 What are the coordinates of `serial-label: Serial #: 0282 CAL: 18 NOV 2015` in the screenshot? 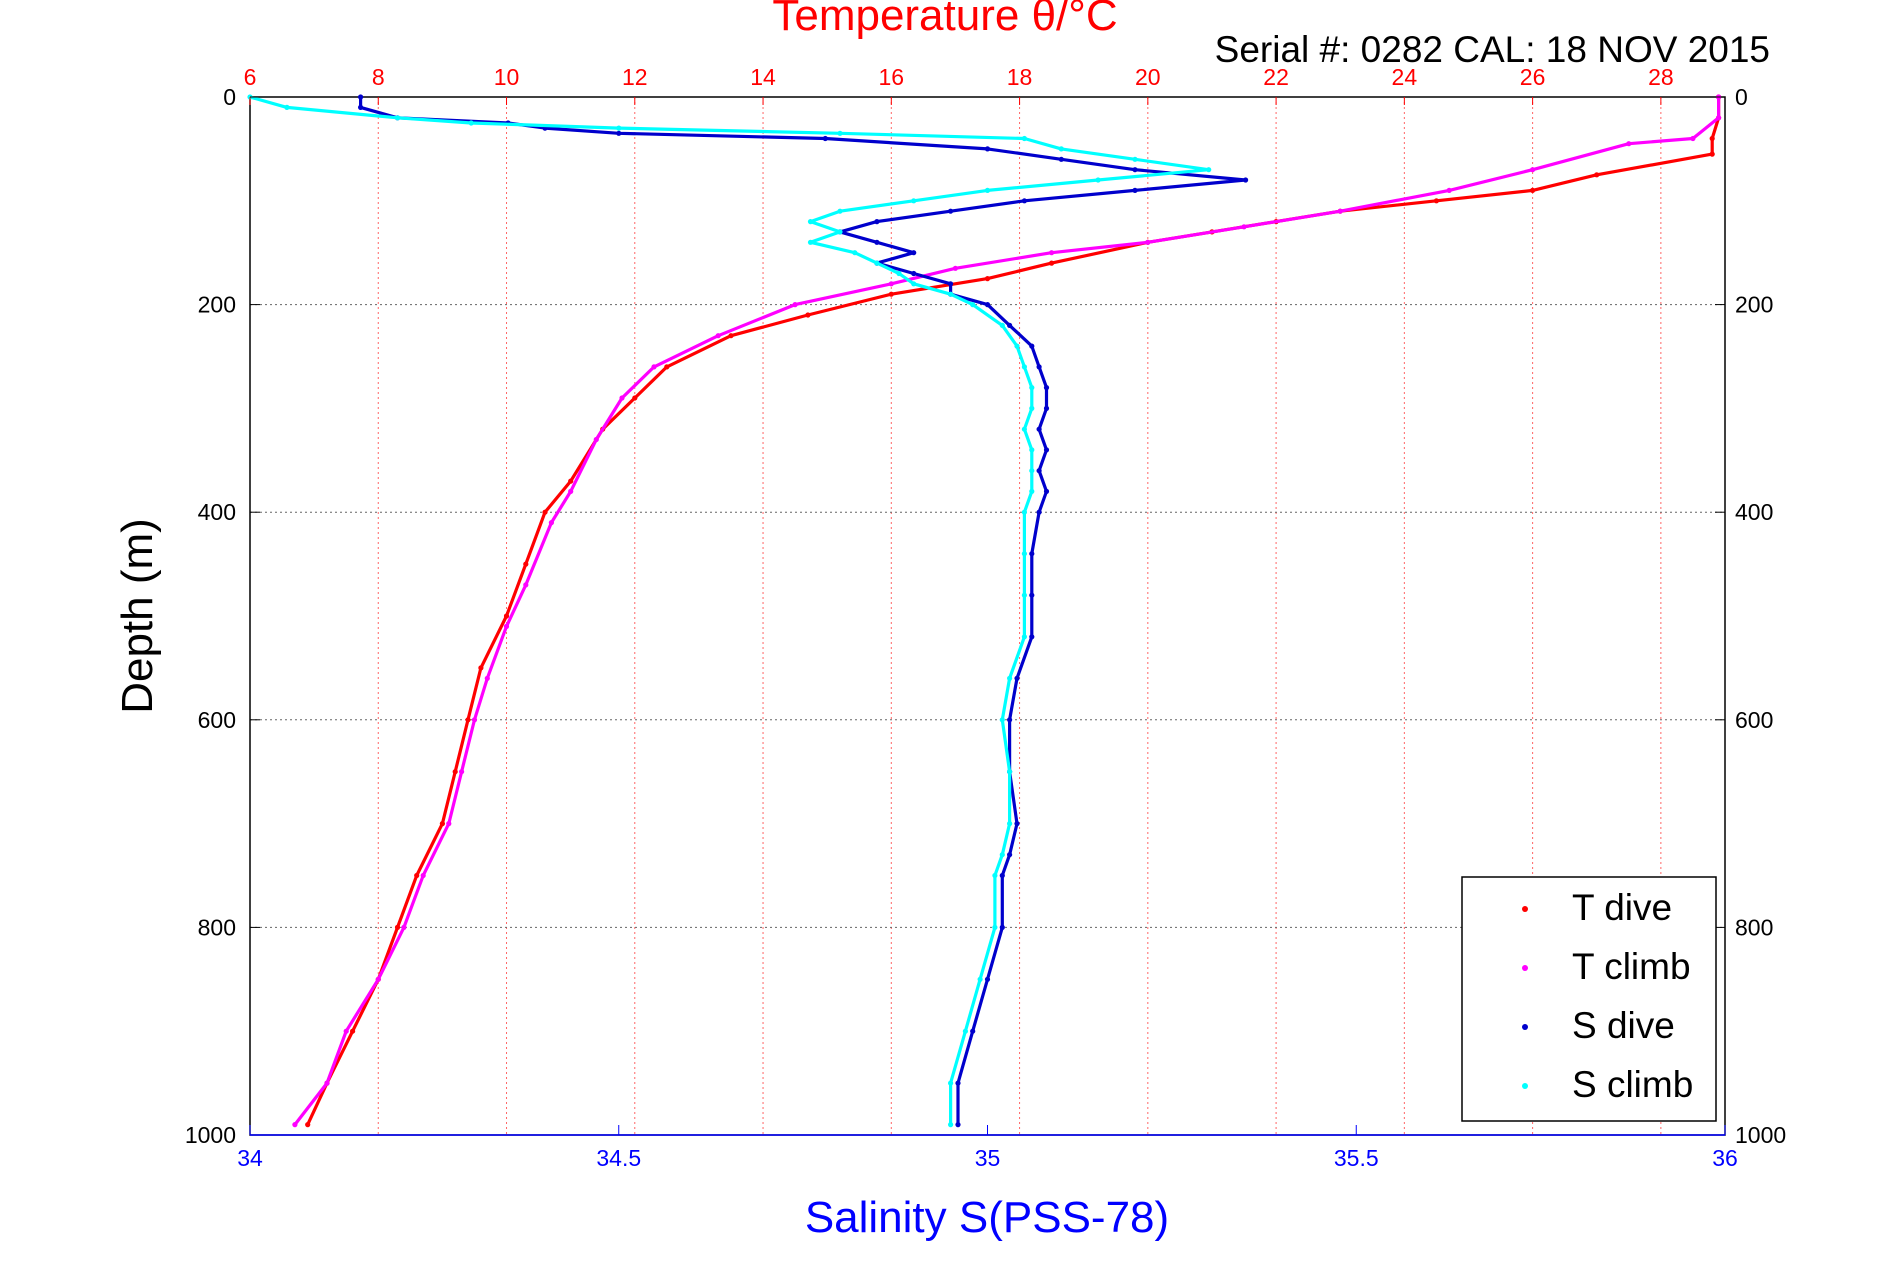 It's located at (1492, 49).